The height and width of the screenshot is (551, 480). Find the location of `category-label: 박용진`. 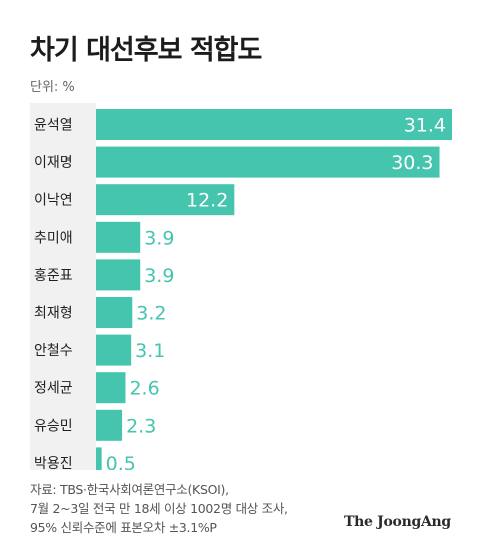

category-label: 박용진 is located at coordinates (53, 463).